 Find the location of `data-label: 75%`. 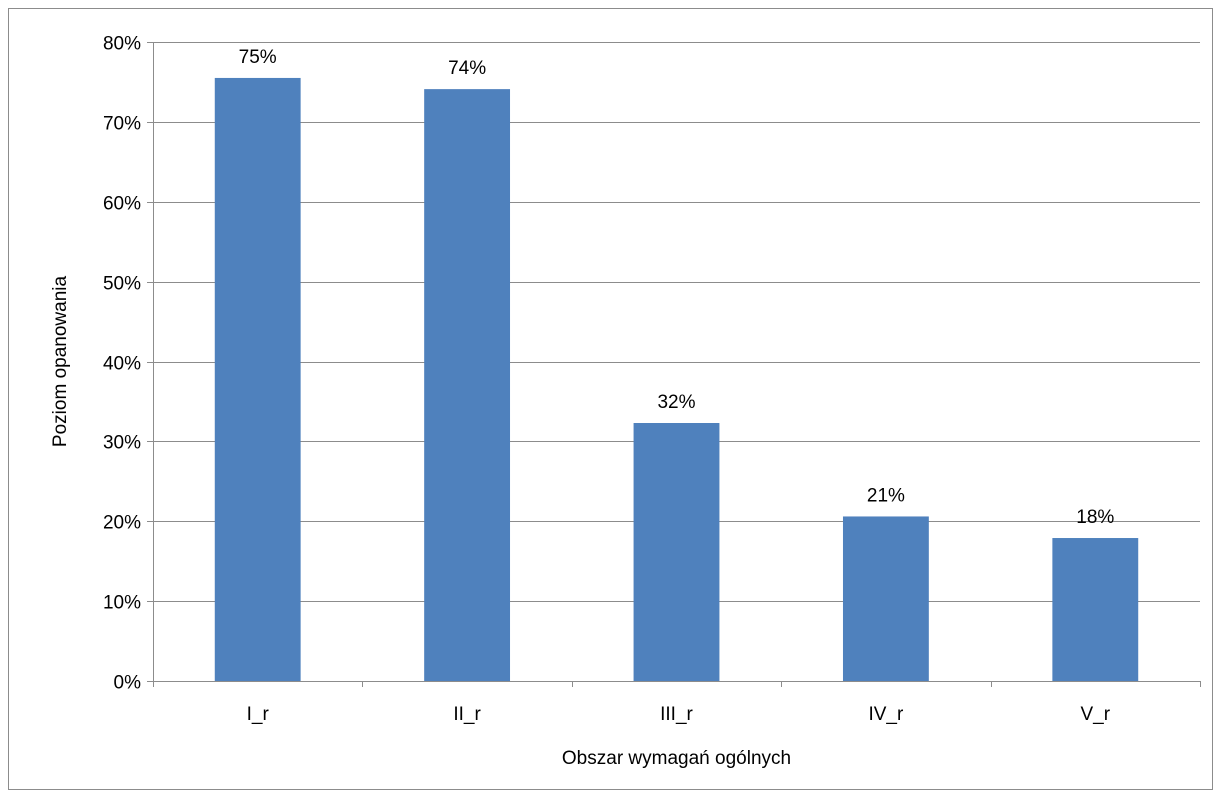

data-label: 75% is located at coordinates (258, 57).